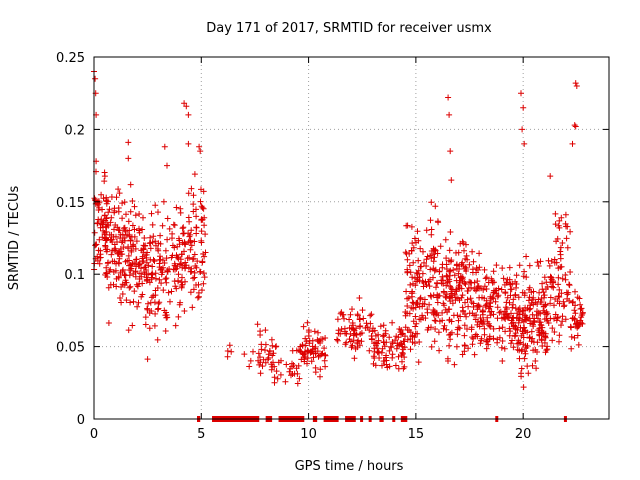 This screenshot has height=480, width=640. I want to click on x-tick-label: 15, so click(416, 434).